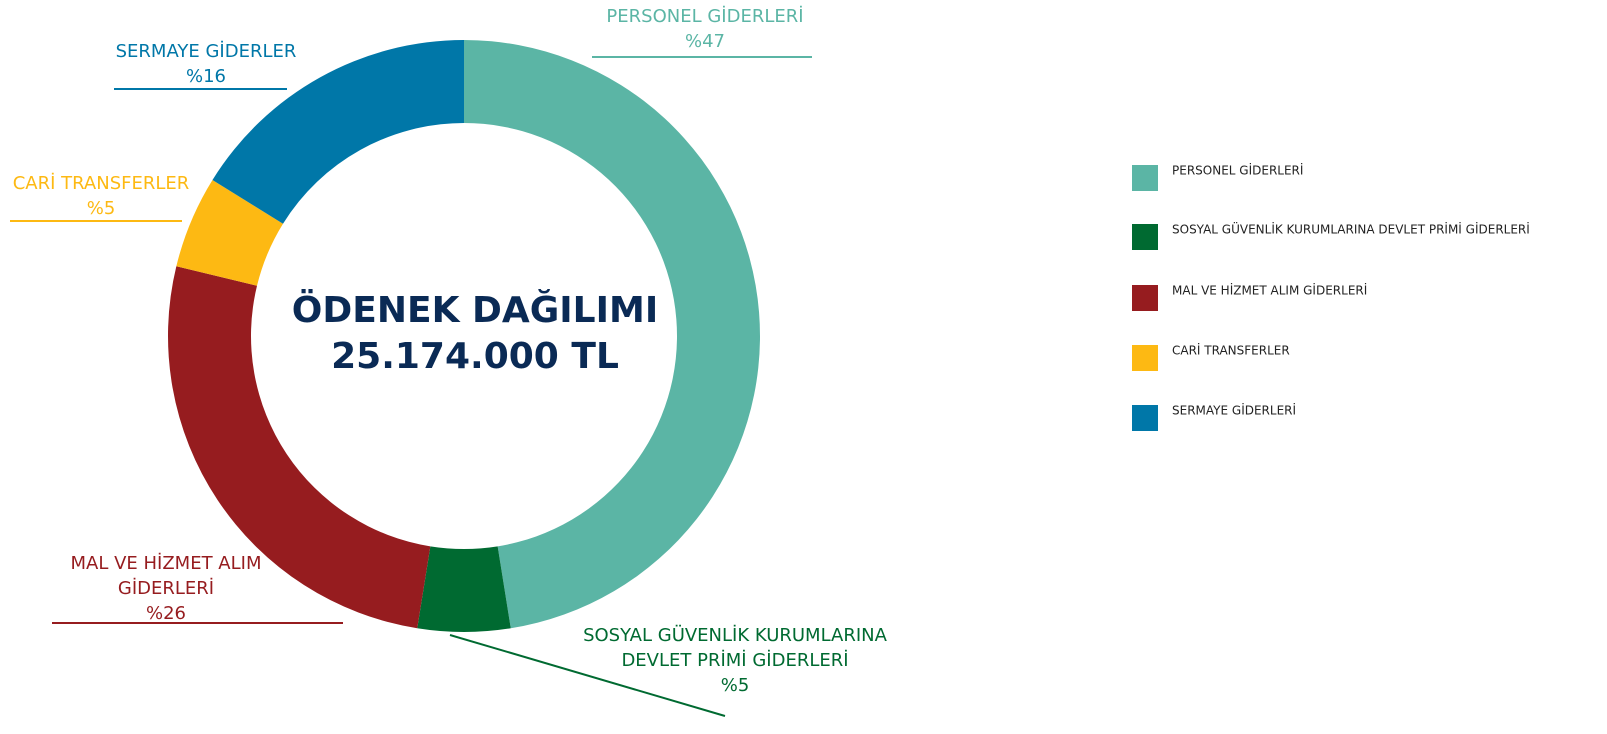 This screenshot has height=734, width=1607. Describe the element at coordinates (166, 563) in the screenshot. I see `slice-label: MAL VE HİZMET ALIM` at that location.